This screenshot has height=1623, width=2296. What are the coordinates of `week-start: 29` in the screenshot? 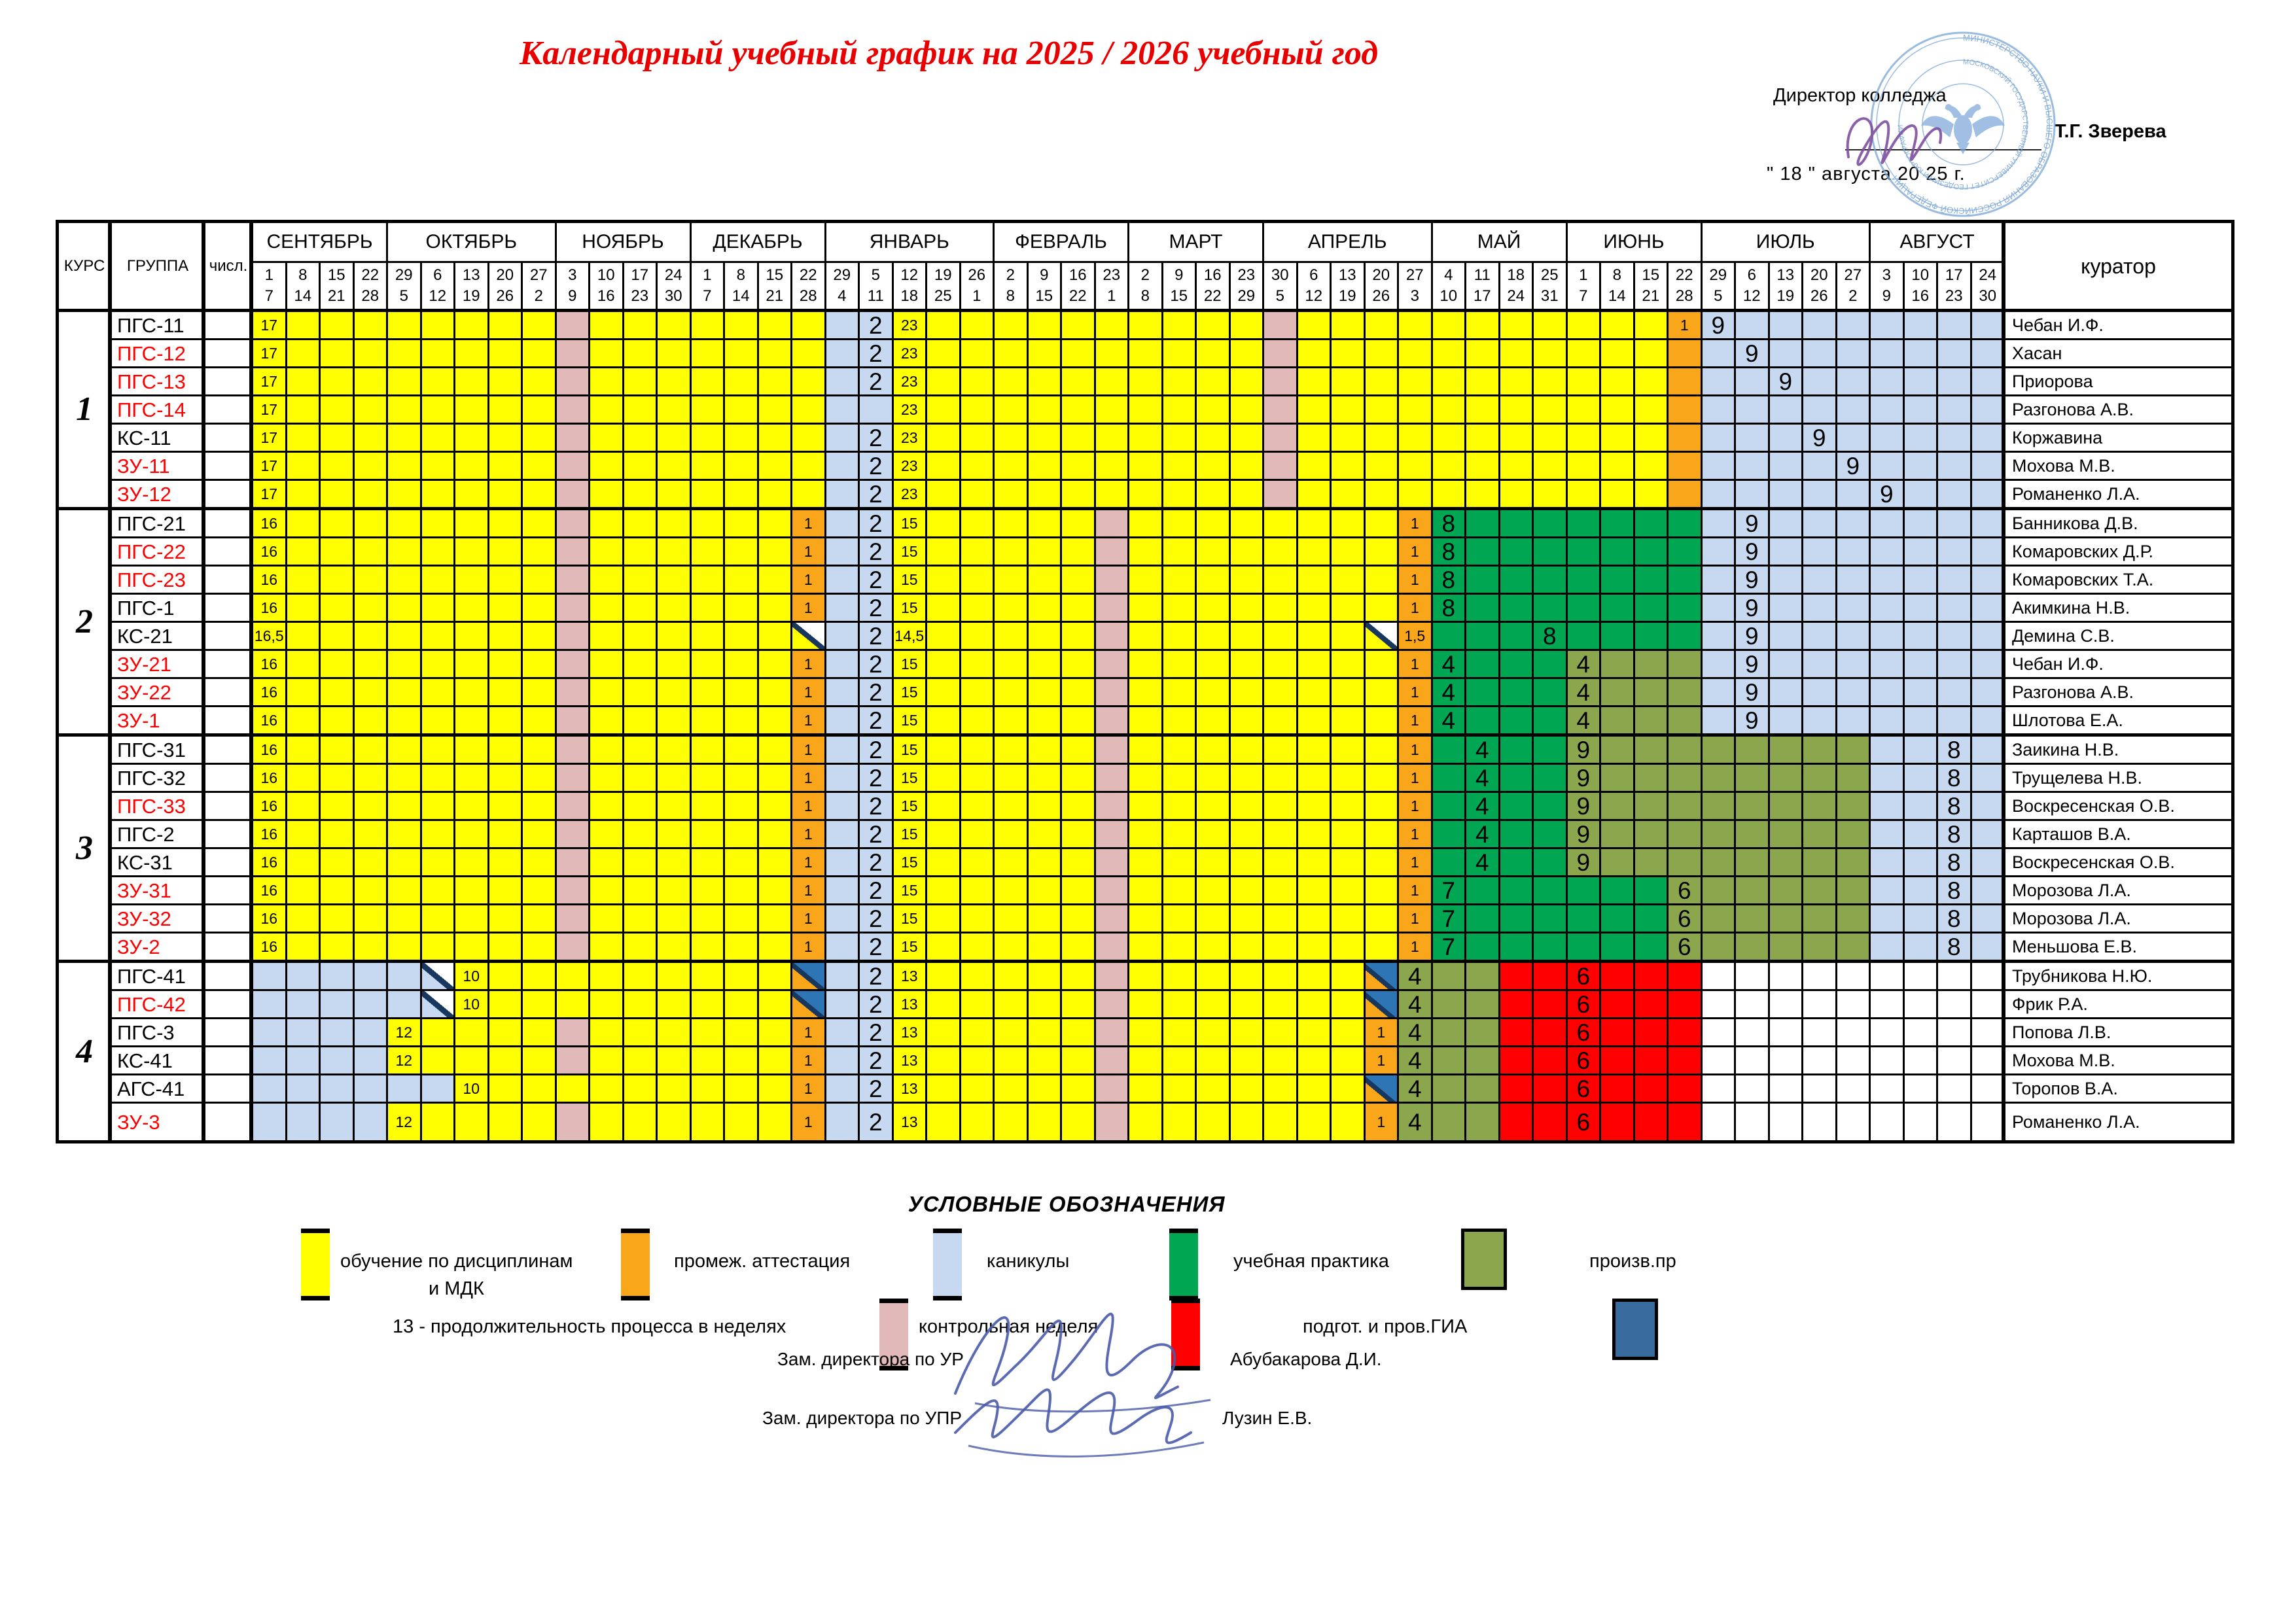 It's located at (404, 275).